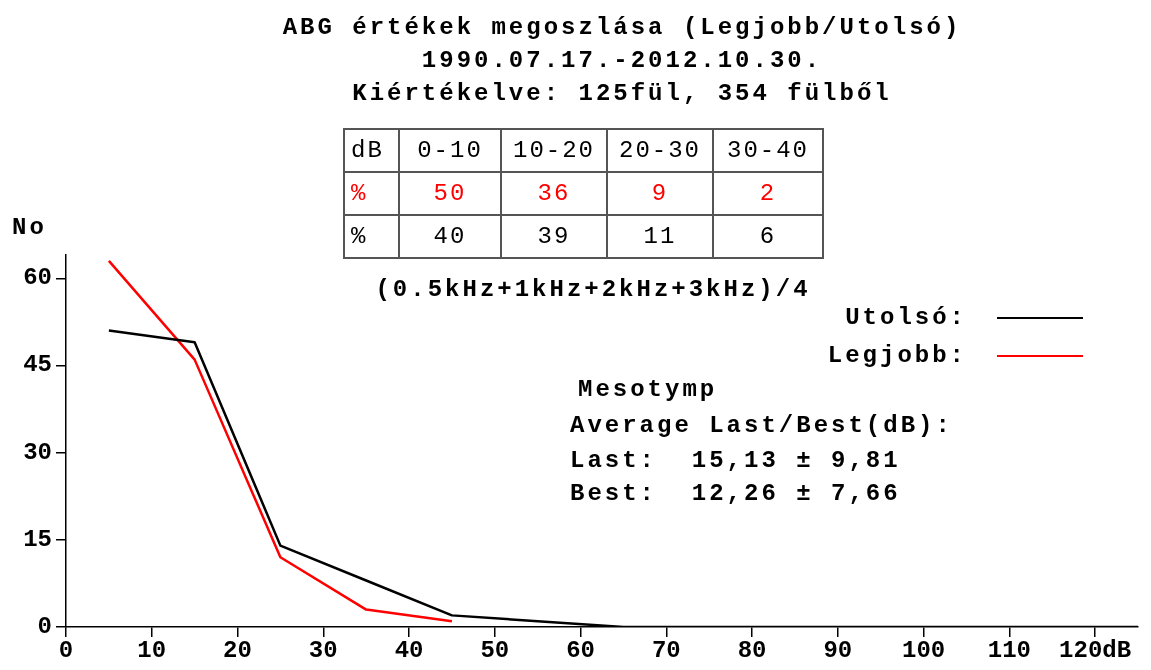  Describe the element at coordinates (495, 651) in the screenshot. I see `x-tick-label: 50` at that location.